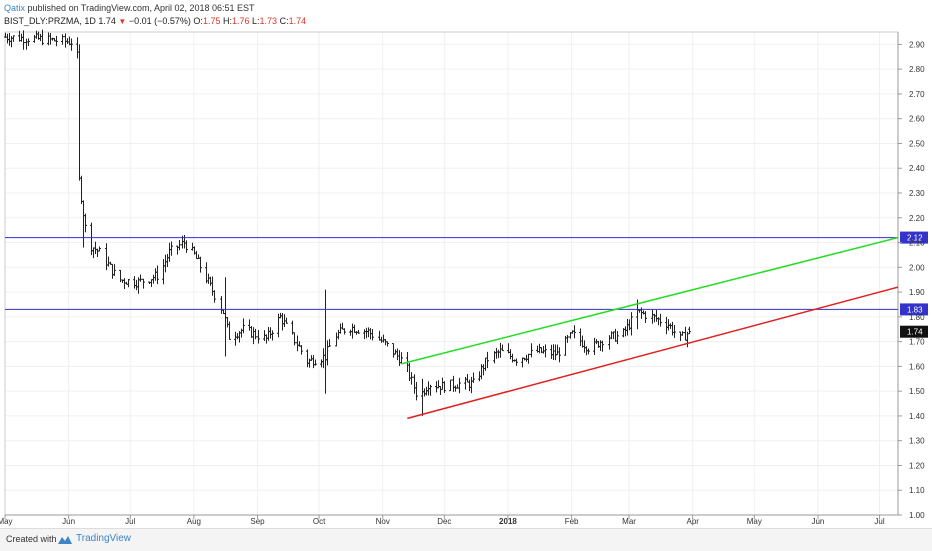 The height and width of the screenshot is (551, 932). I want to click on tradingview-logo-icon, so click(65, 539).